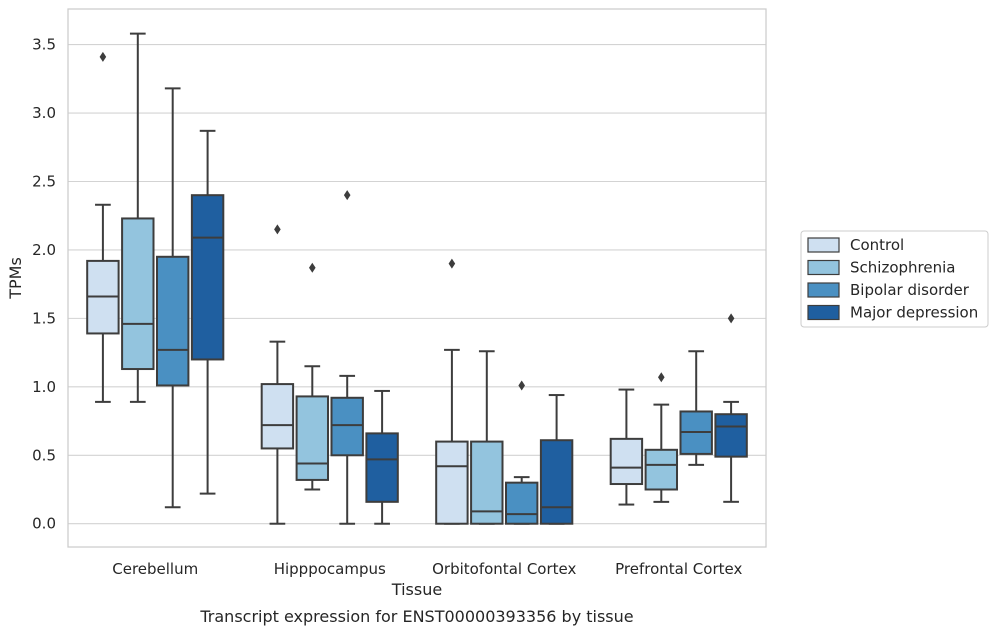  I want to click on x-tick-label: Prefrontal Cortex, so click(678, 569).